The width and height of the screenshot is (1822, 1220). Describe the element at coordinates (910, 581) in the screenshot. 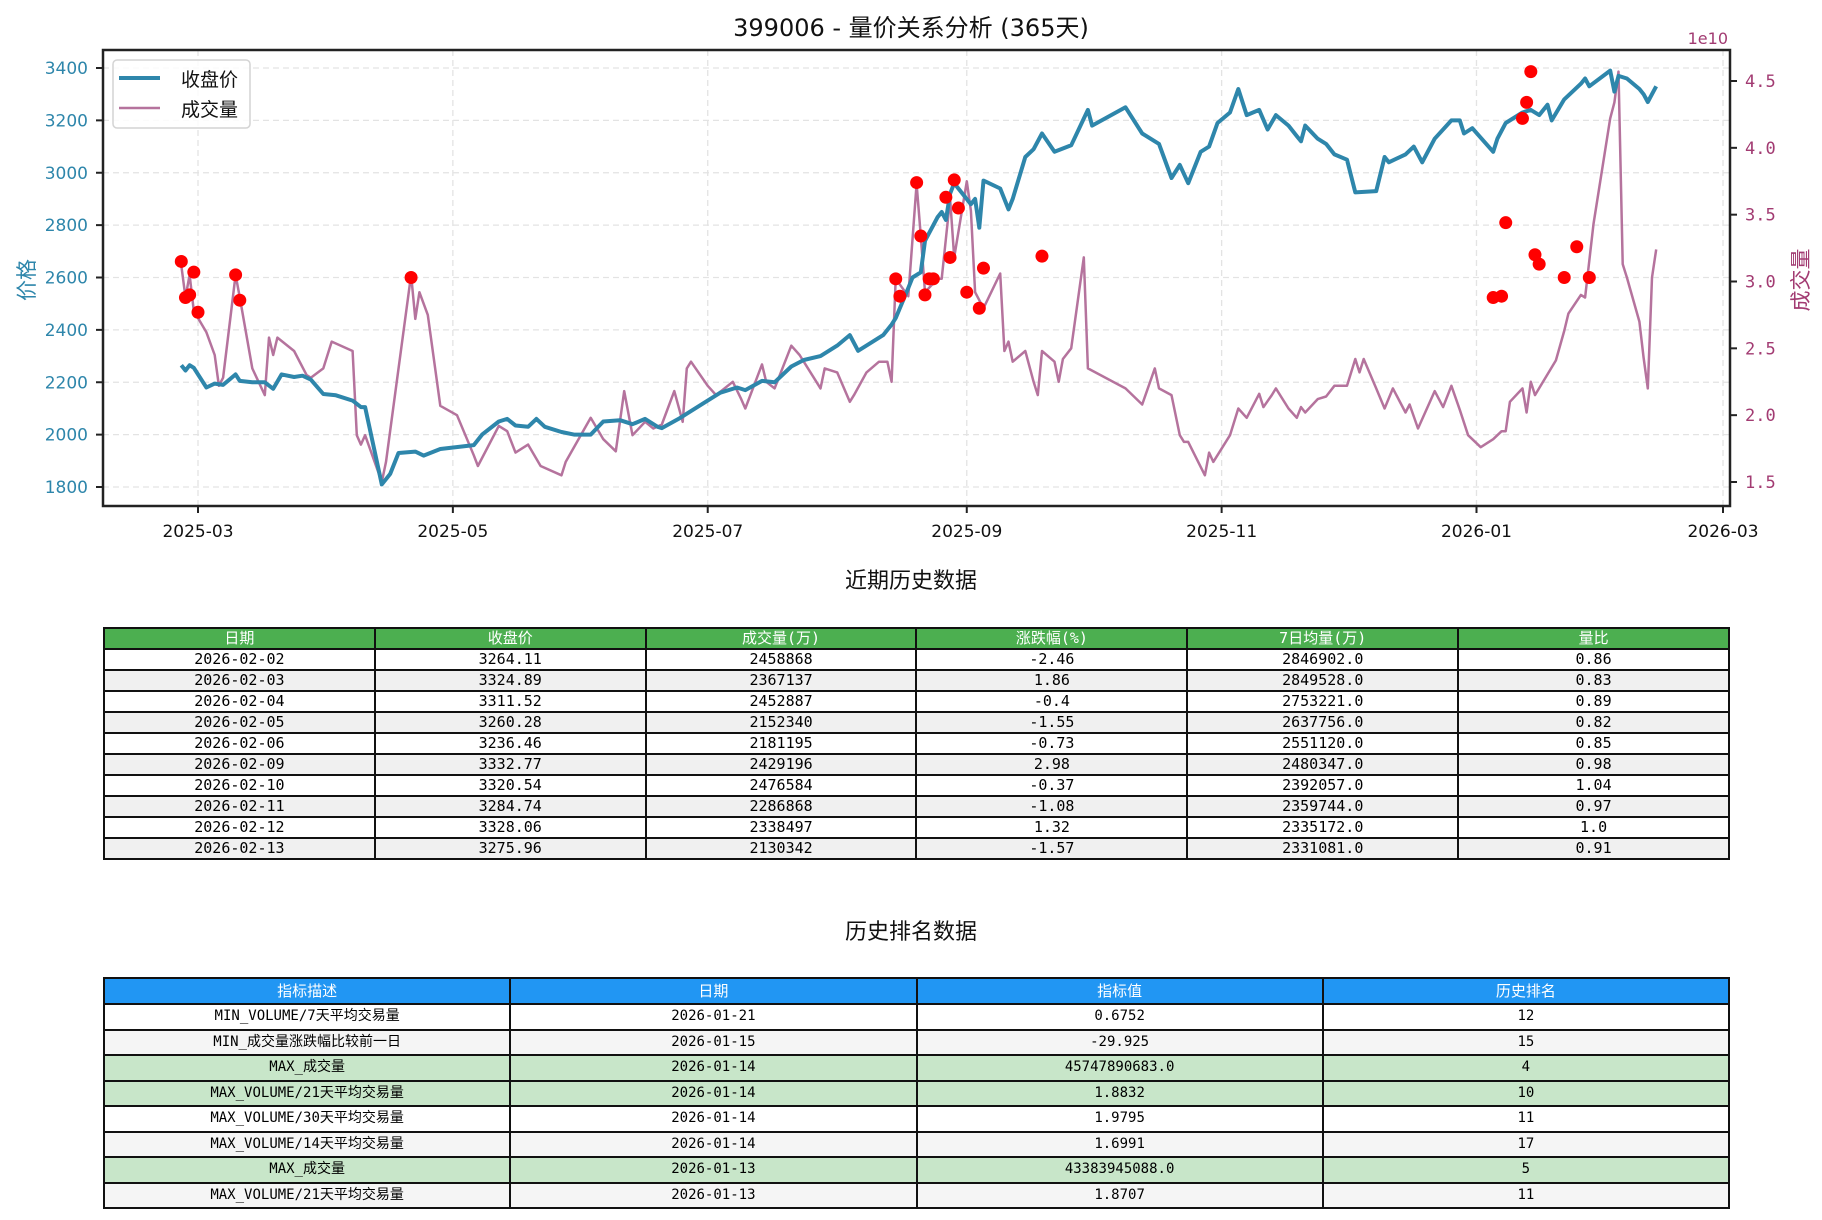

I see `recent-data-title: 近期历史数据` at that location.